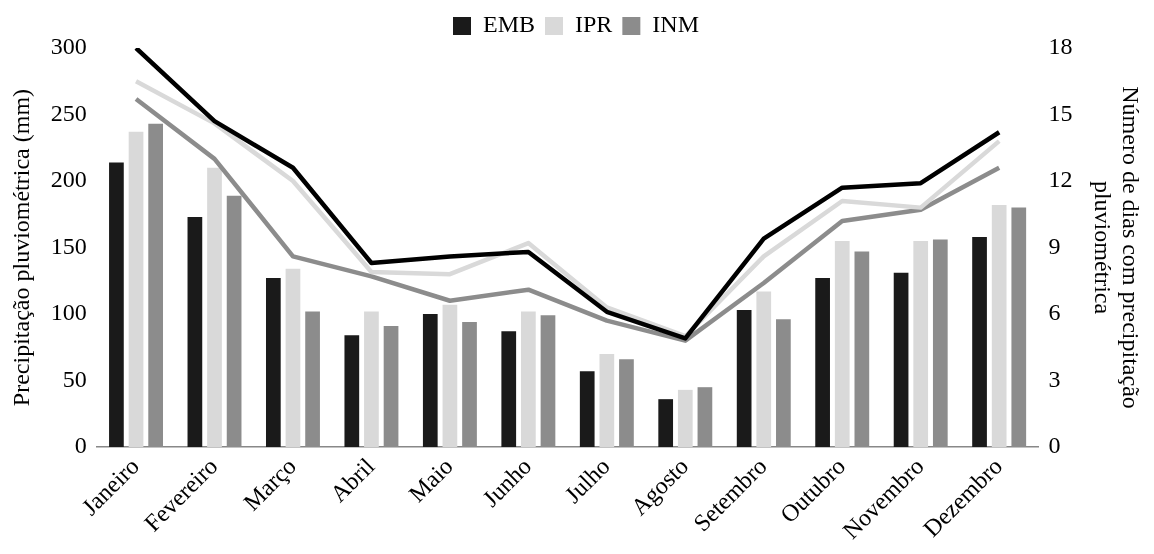 The image size is (1154, 554). What do you see at coordinates (68, 245) in the screenshot?
I see `y-tick-label: 150` at bounding box center [68, 245].